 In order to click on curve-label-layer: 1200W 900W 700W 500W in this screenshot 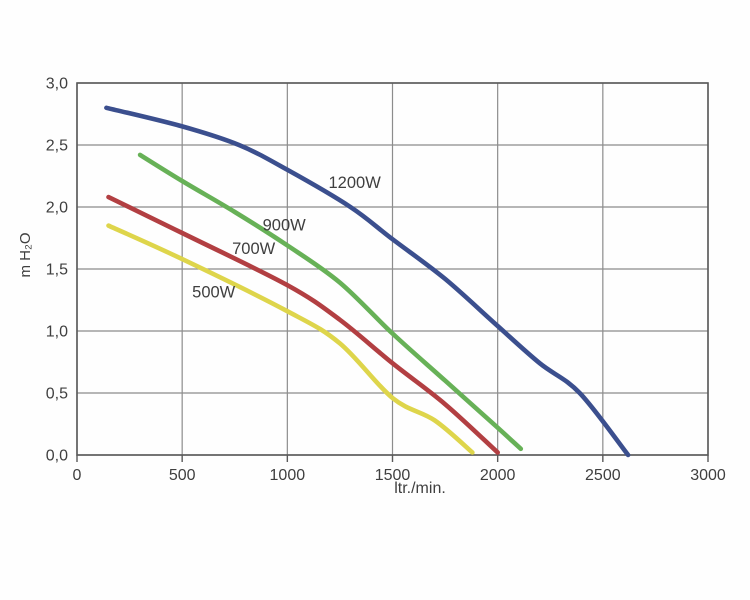, I will do `click(286, 237)`.